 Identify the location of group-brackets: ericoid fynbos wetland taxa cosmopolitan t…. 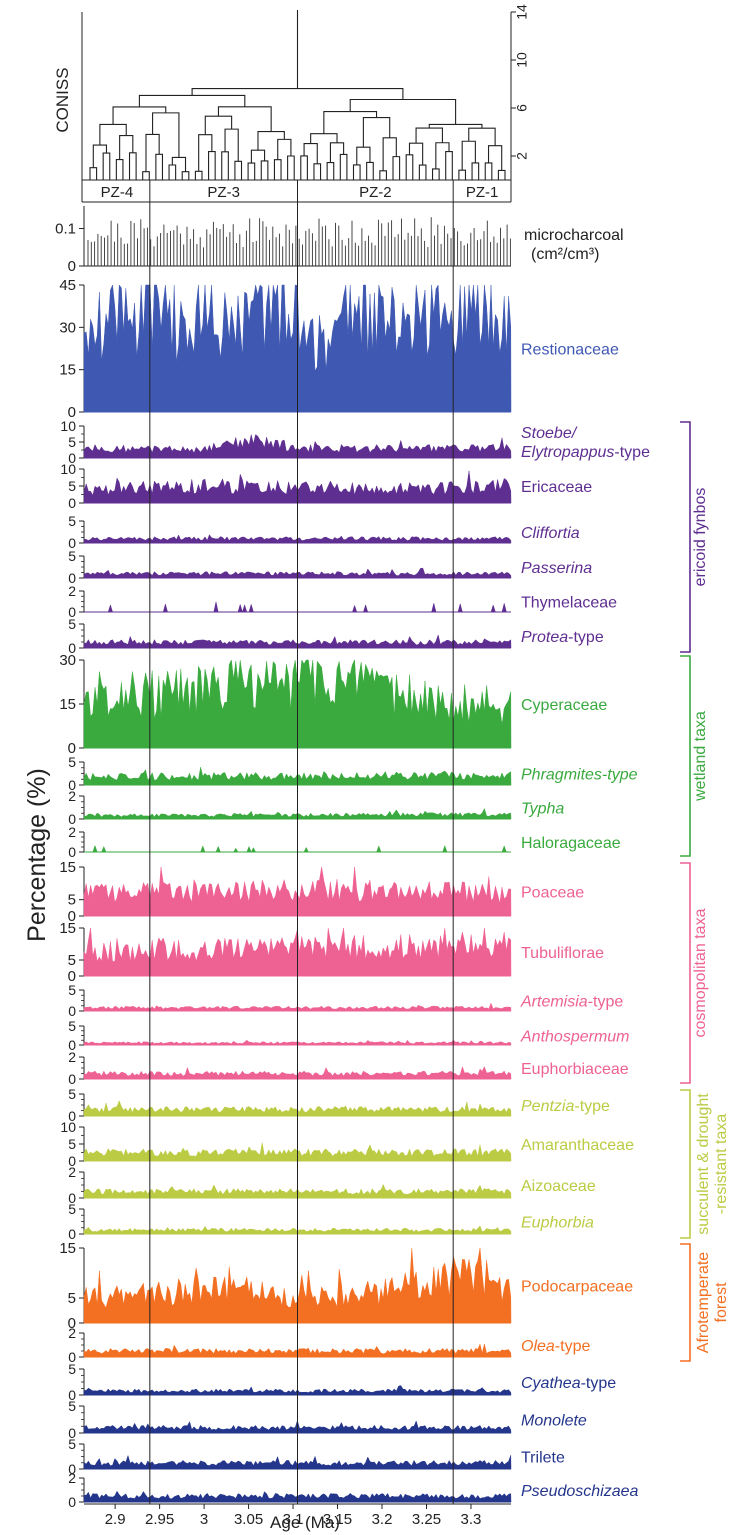
(705, 891).